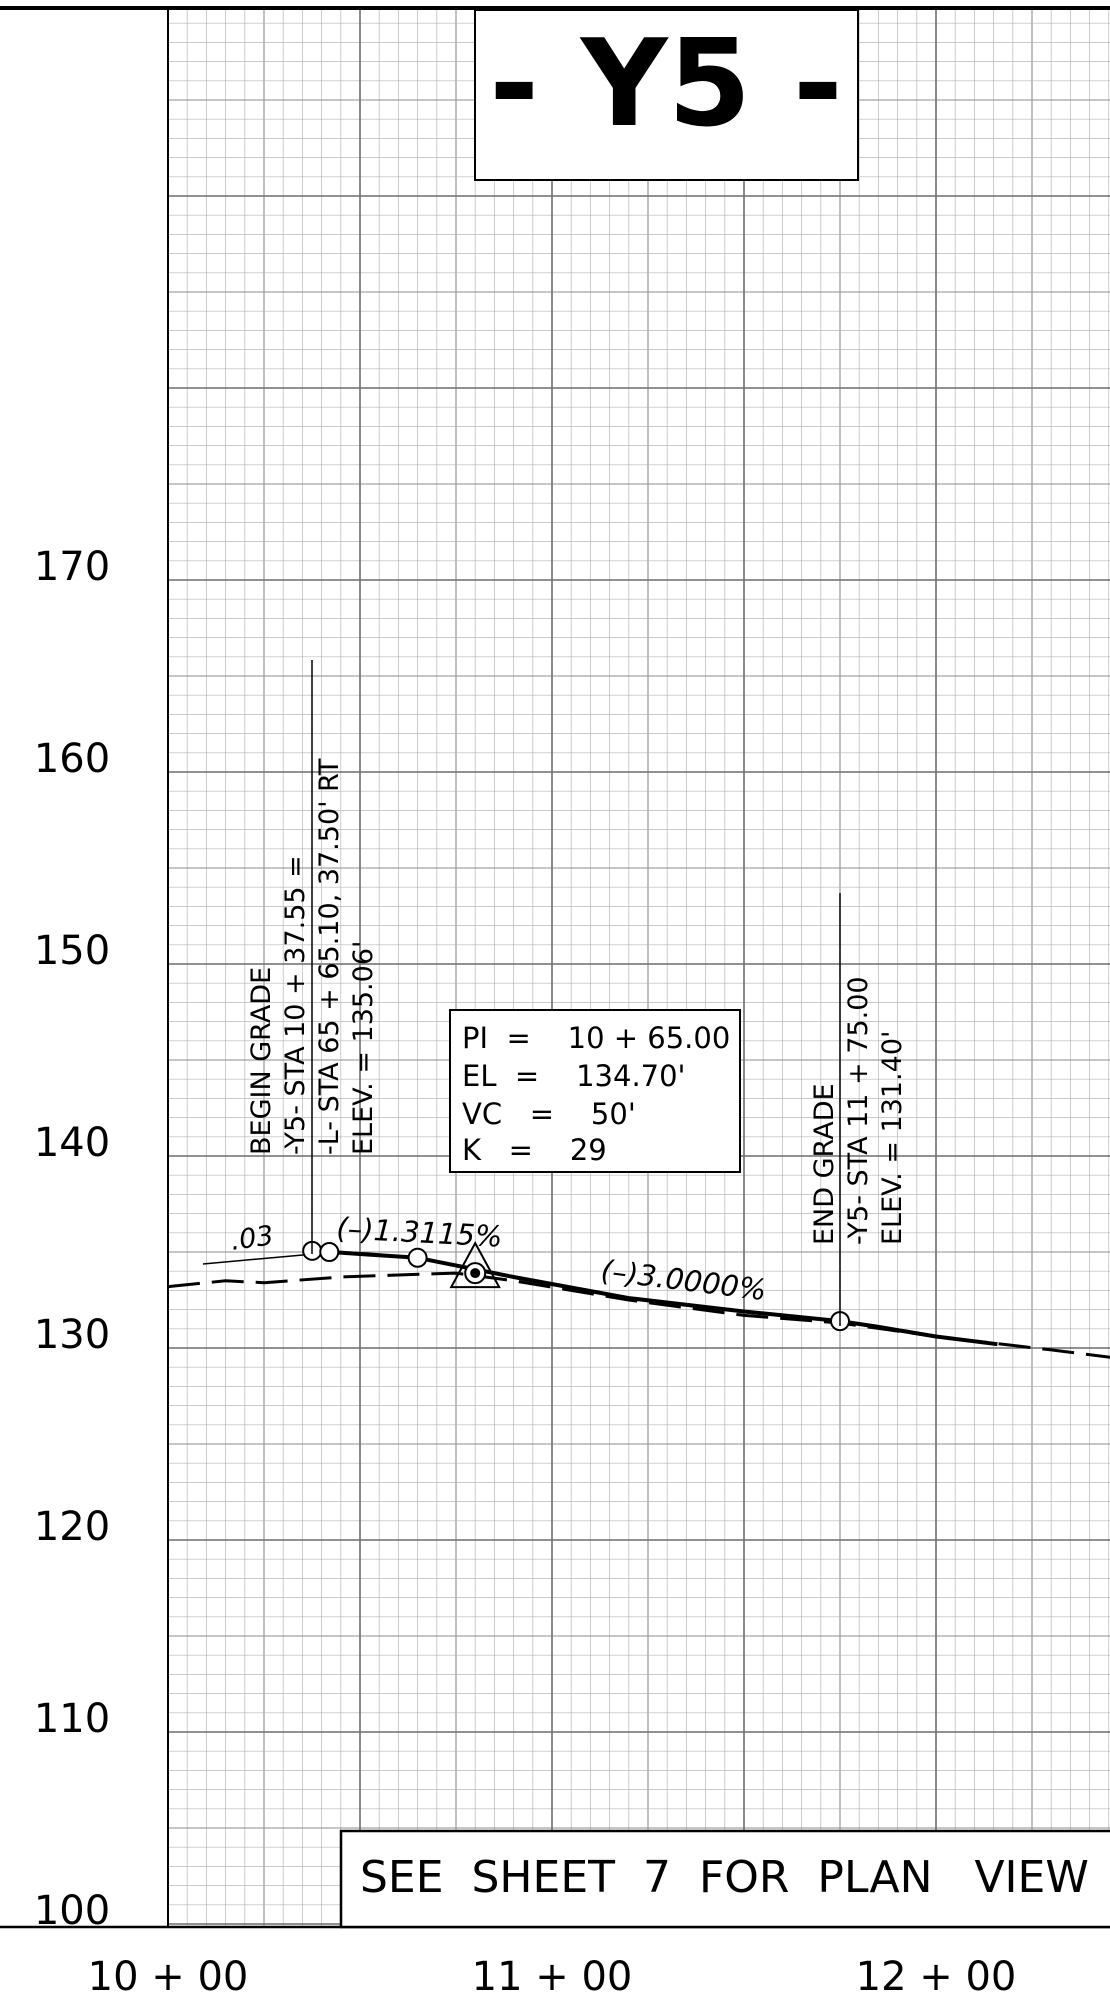 Image resolution: width=1110 pixels, height=2001 pixels. I want to click on x-tick-label: 12 + 00, so click(936, 1977).